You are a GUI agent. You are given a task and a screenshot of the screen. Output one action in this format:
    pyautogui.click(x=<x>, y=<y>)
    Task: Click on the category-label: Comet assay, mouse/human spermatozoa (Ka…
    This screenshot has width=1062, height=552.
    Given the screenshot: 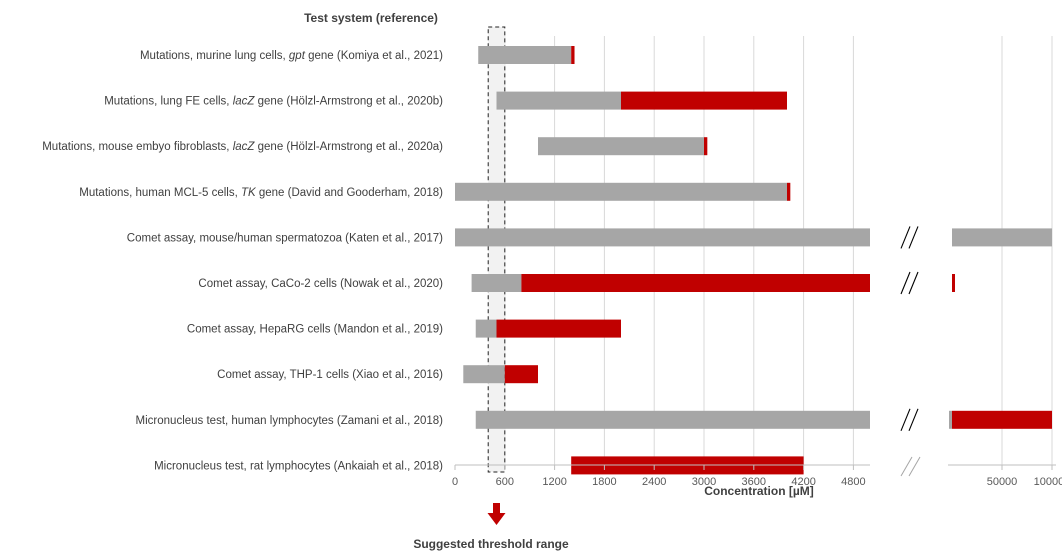 What is the action you would take?
    pyautogui.click(x=285, y=238)
    